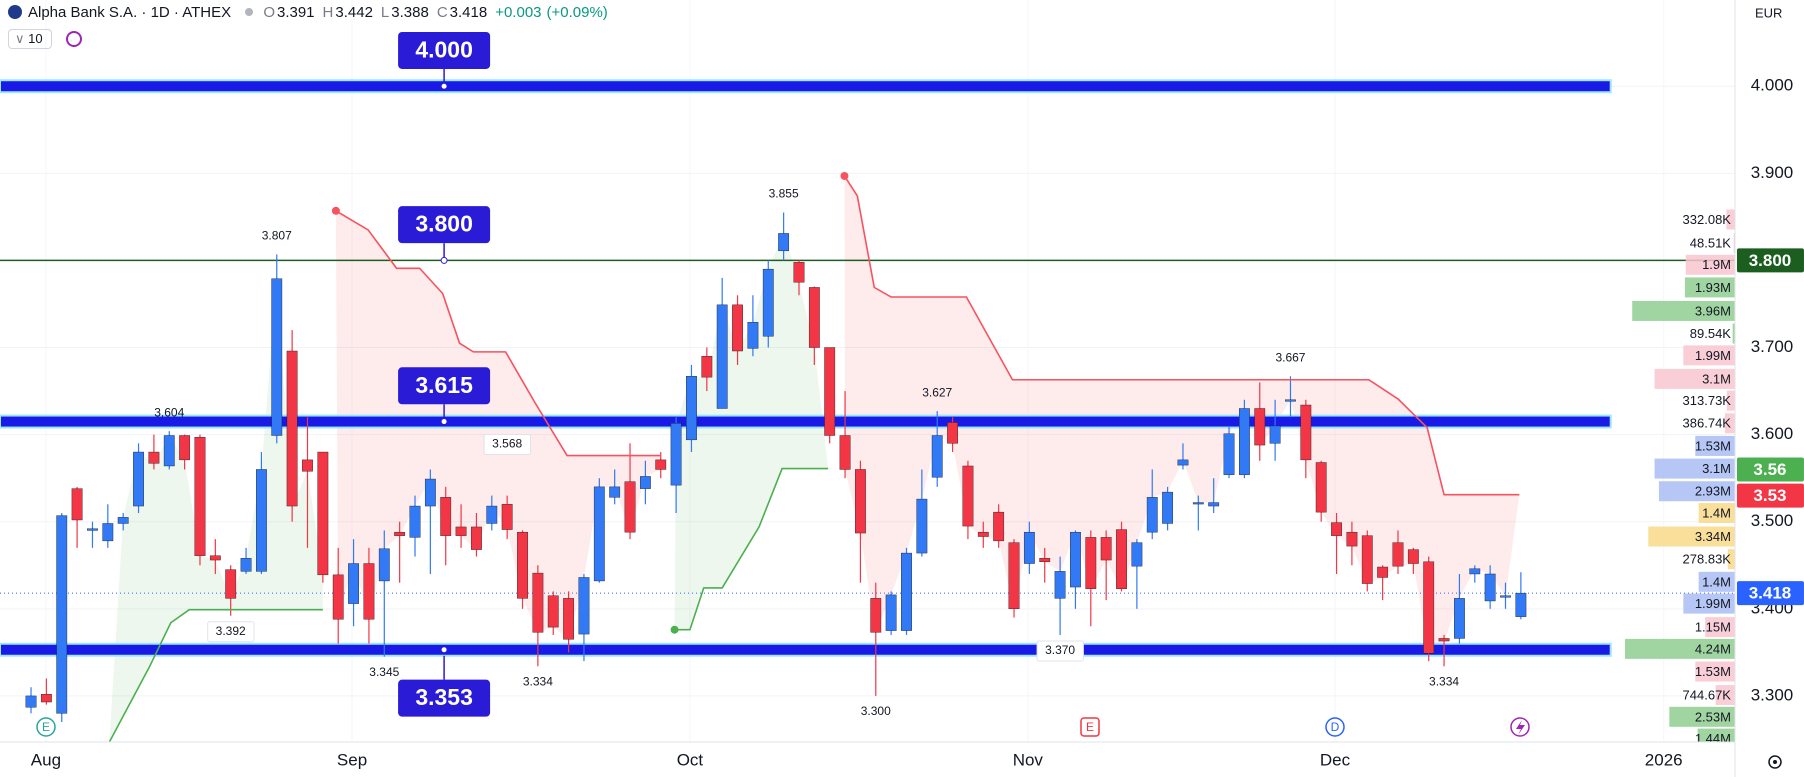 The width and height of the screenshot is (1804, 777). What do you see at coordinates (46, 759) in the screenshot?
I see `x-tick-label: Aug` at bounding box center [46, 759].